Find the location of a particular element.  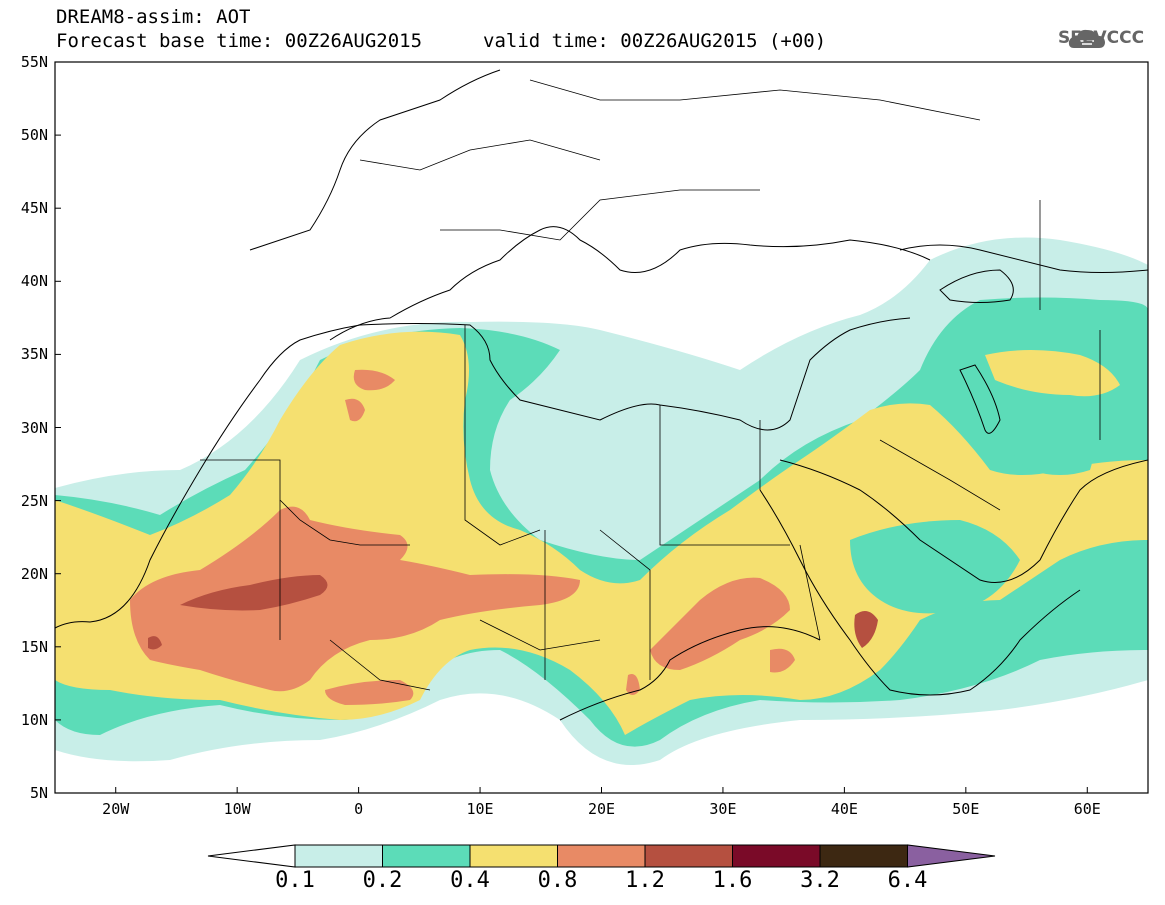

lat-label: 40N is located at coordinates (34, 281).